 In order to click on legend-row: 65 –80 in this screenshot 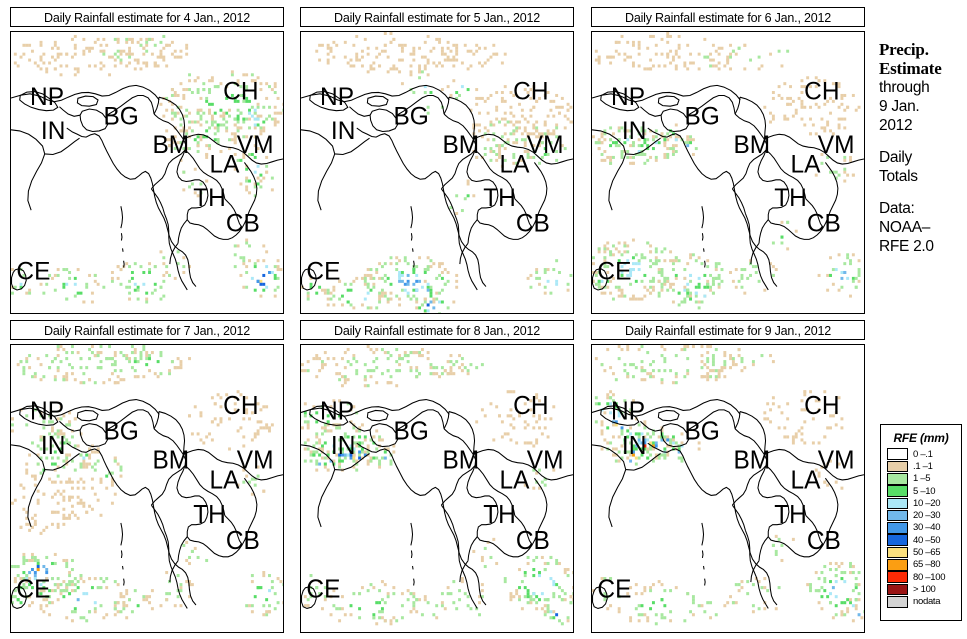, I will do `click(924, 565)`.